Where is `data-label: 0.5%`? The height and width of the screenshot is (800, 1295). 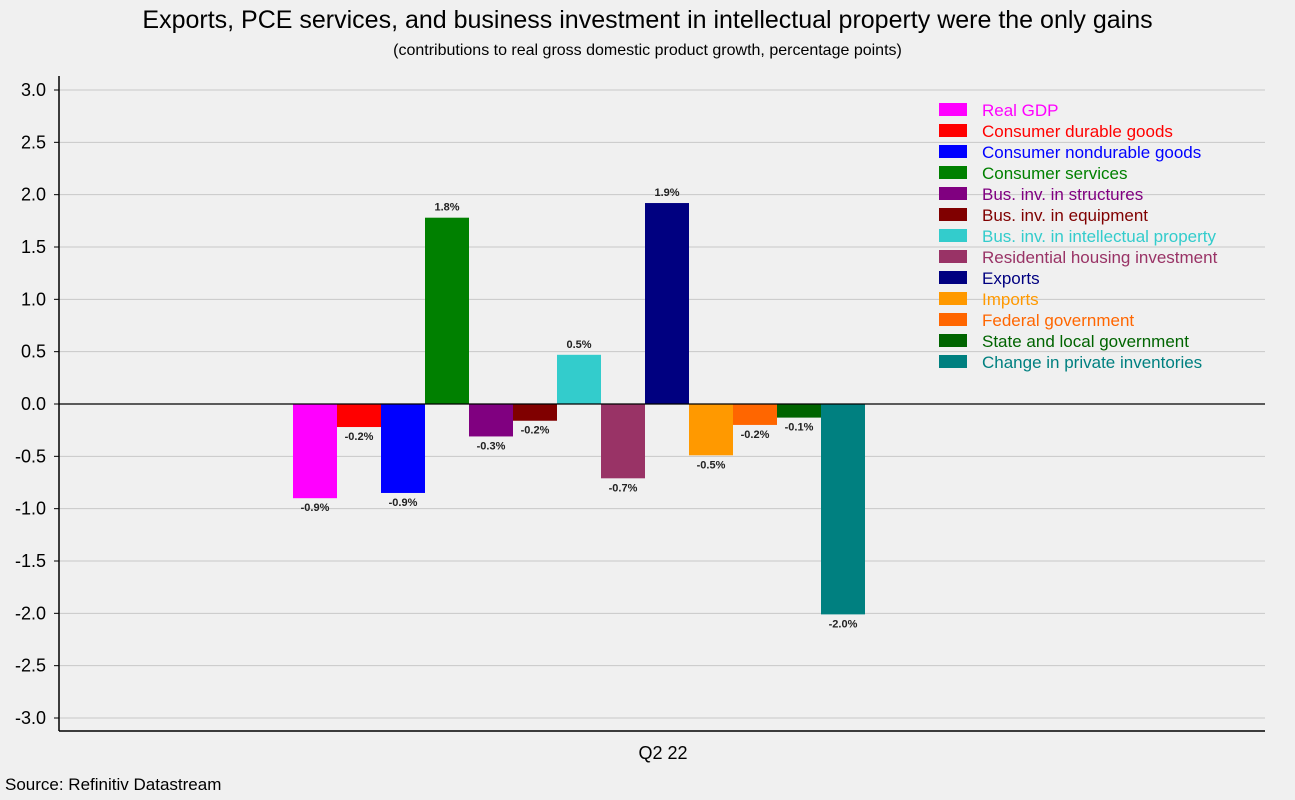
data-label: 0.5% is located at coordinates (578, 345).